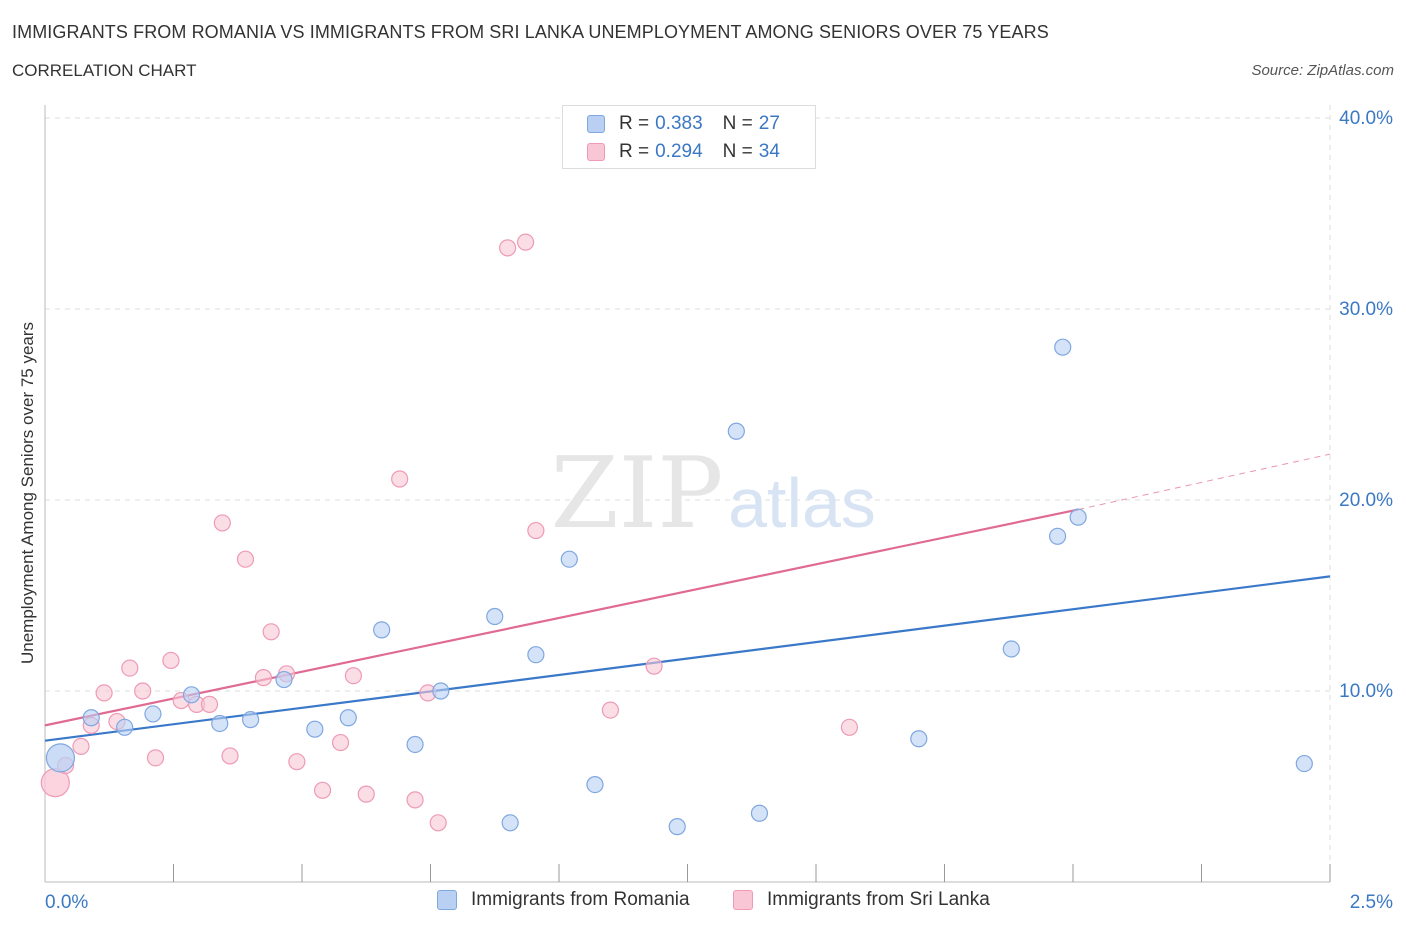 Image resolution: width=1406 pixels, height=930 pixels. I want to click on romania-r-value: 0.383, so click(679, 123).